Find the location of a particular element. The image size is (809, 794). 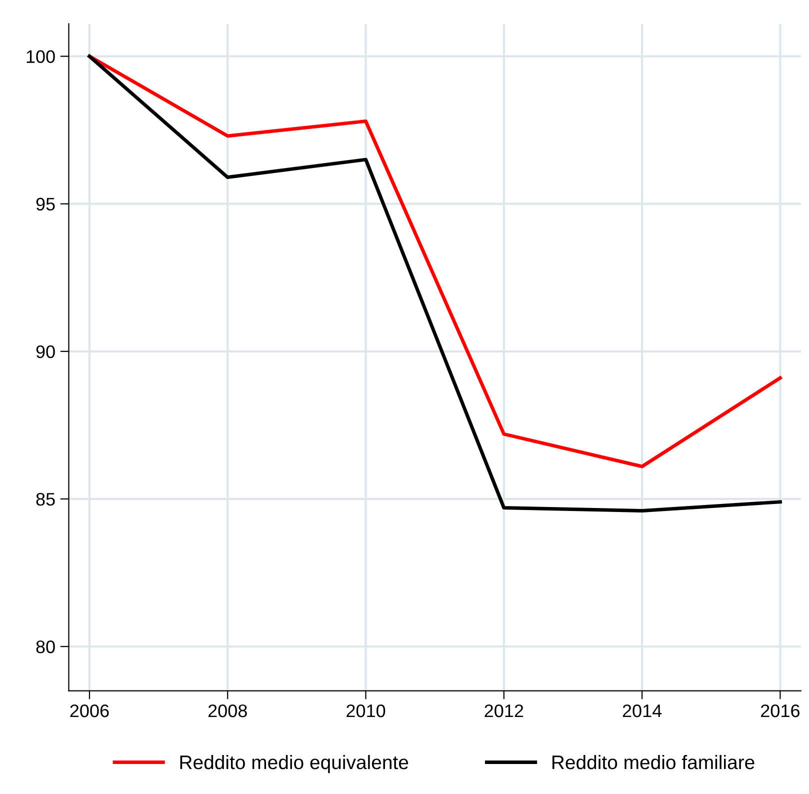

legend-label: Reddito medio equivalente is located at coordinates (294, 764).